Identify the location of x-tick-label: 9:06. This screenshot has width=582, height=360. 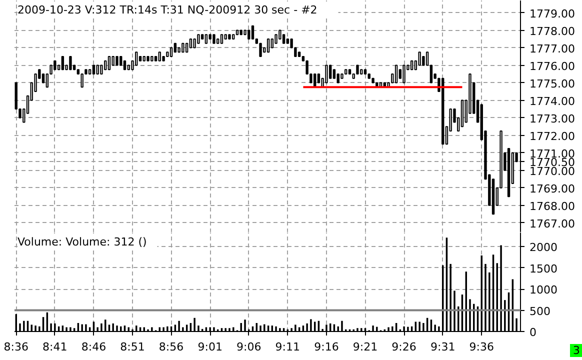
(249, 347).